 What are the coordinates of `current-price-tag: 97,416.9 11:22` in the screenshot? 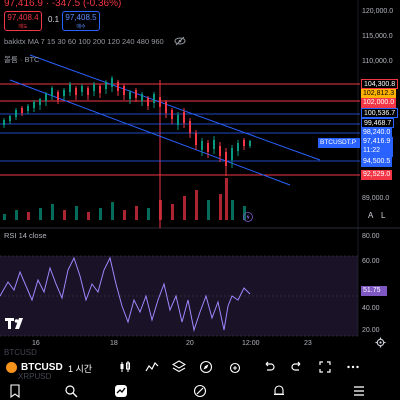 It's located at (377, 147).